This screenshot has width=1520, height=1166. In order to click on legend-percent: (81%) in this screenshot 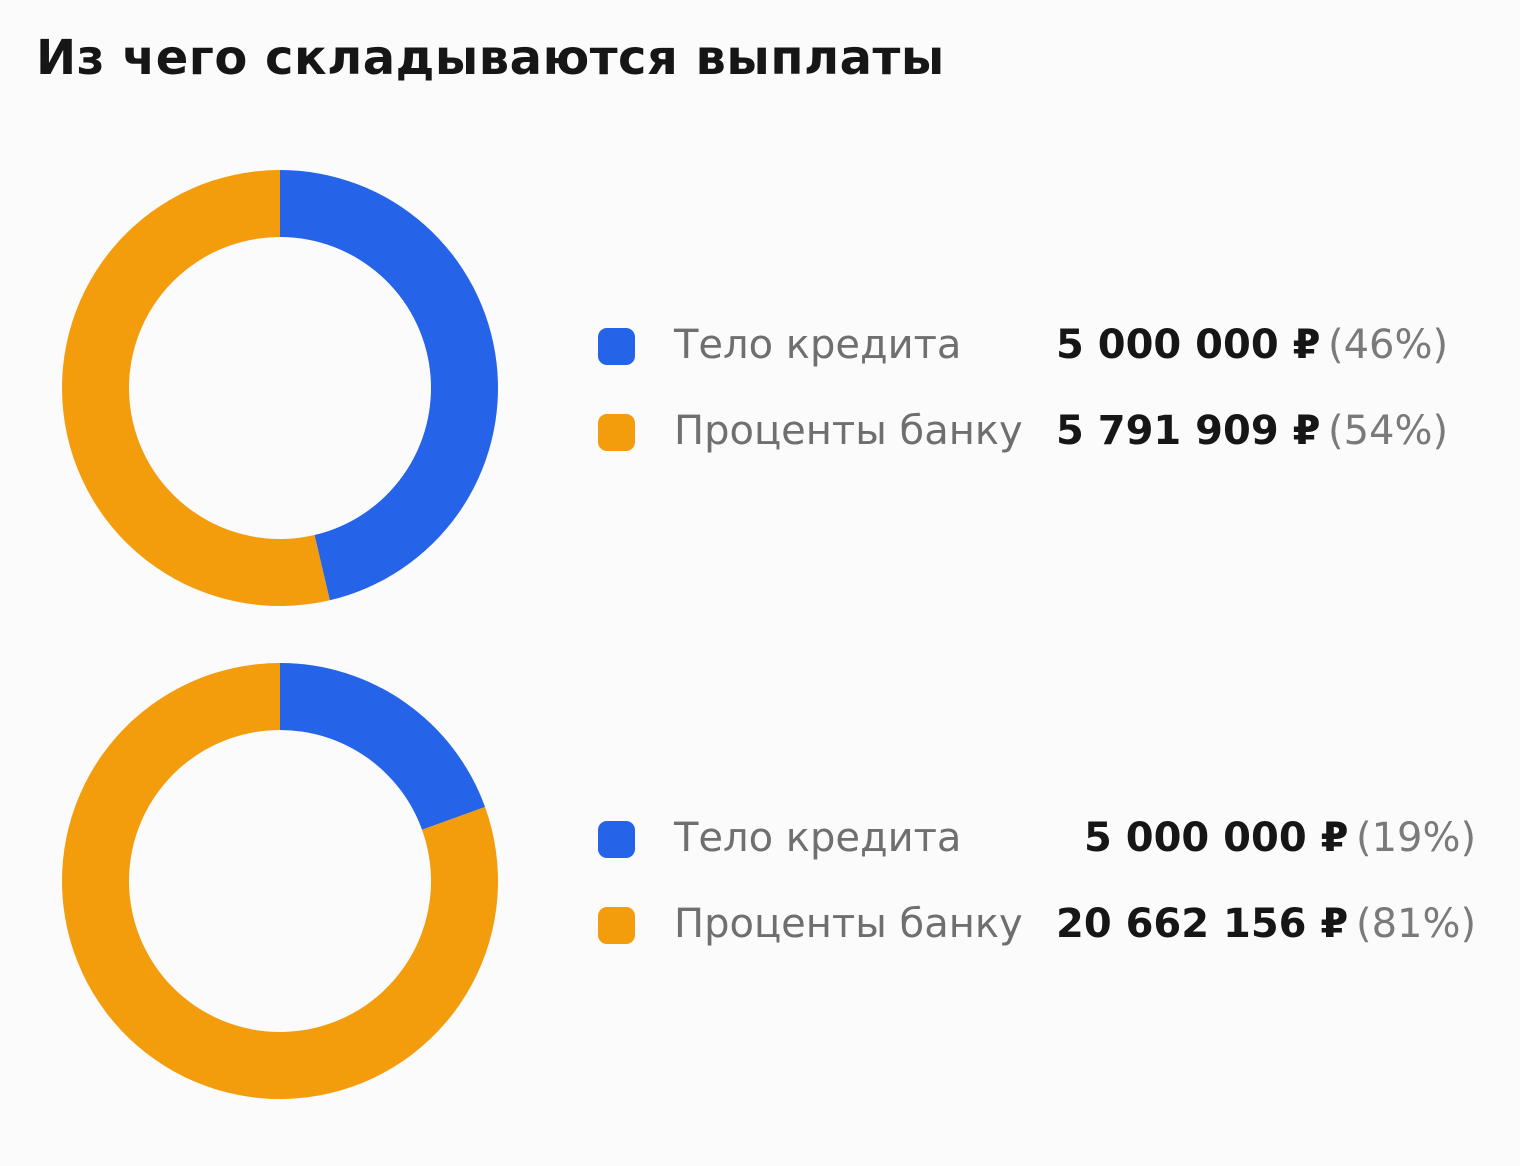, I will do `click(1416, 924)`.